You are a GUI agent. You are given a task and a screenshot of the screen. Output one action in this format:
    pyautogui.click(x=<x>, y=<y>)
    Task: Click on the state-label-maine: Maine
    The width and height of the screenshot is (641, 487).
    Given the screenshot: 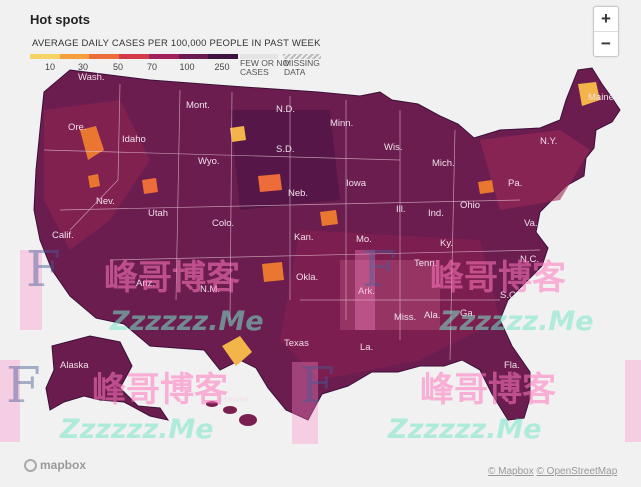 What is the action you would take?
    pyautogui.click(x=601, y=97)
    